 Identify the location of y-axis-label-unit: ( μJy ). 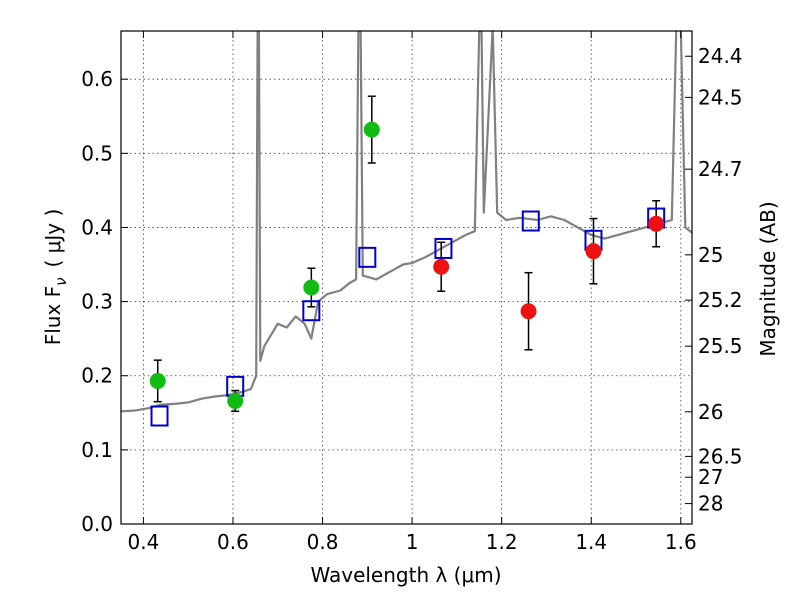
(53, 238).